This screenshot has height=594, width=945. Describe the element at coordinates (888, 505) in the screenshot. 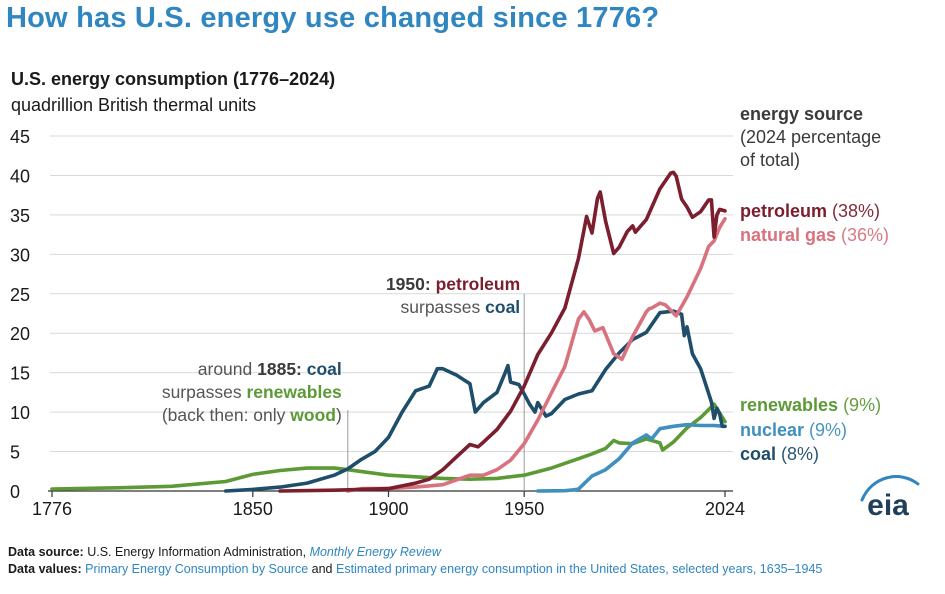

I see `eia-logo-text: eia` at that location.